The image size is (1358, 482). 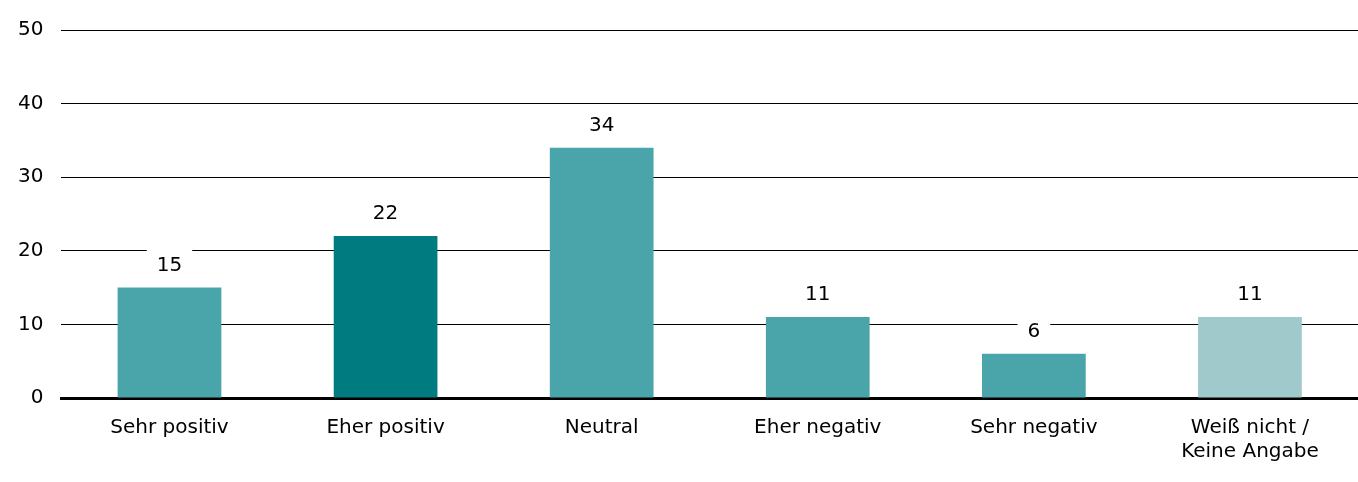 I want to click on y-tick-label: 10, so click(x=31, y=322).